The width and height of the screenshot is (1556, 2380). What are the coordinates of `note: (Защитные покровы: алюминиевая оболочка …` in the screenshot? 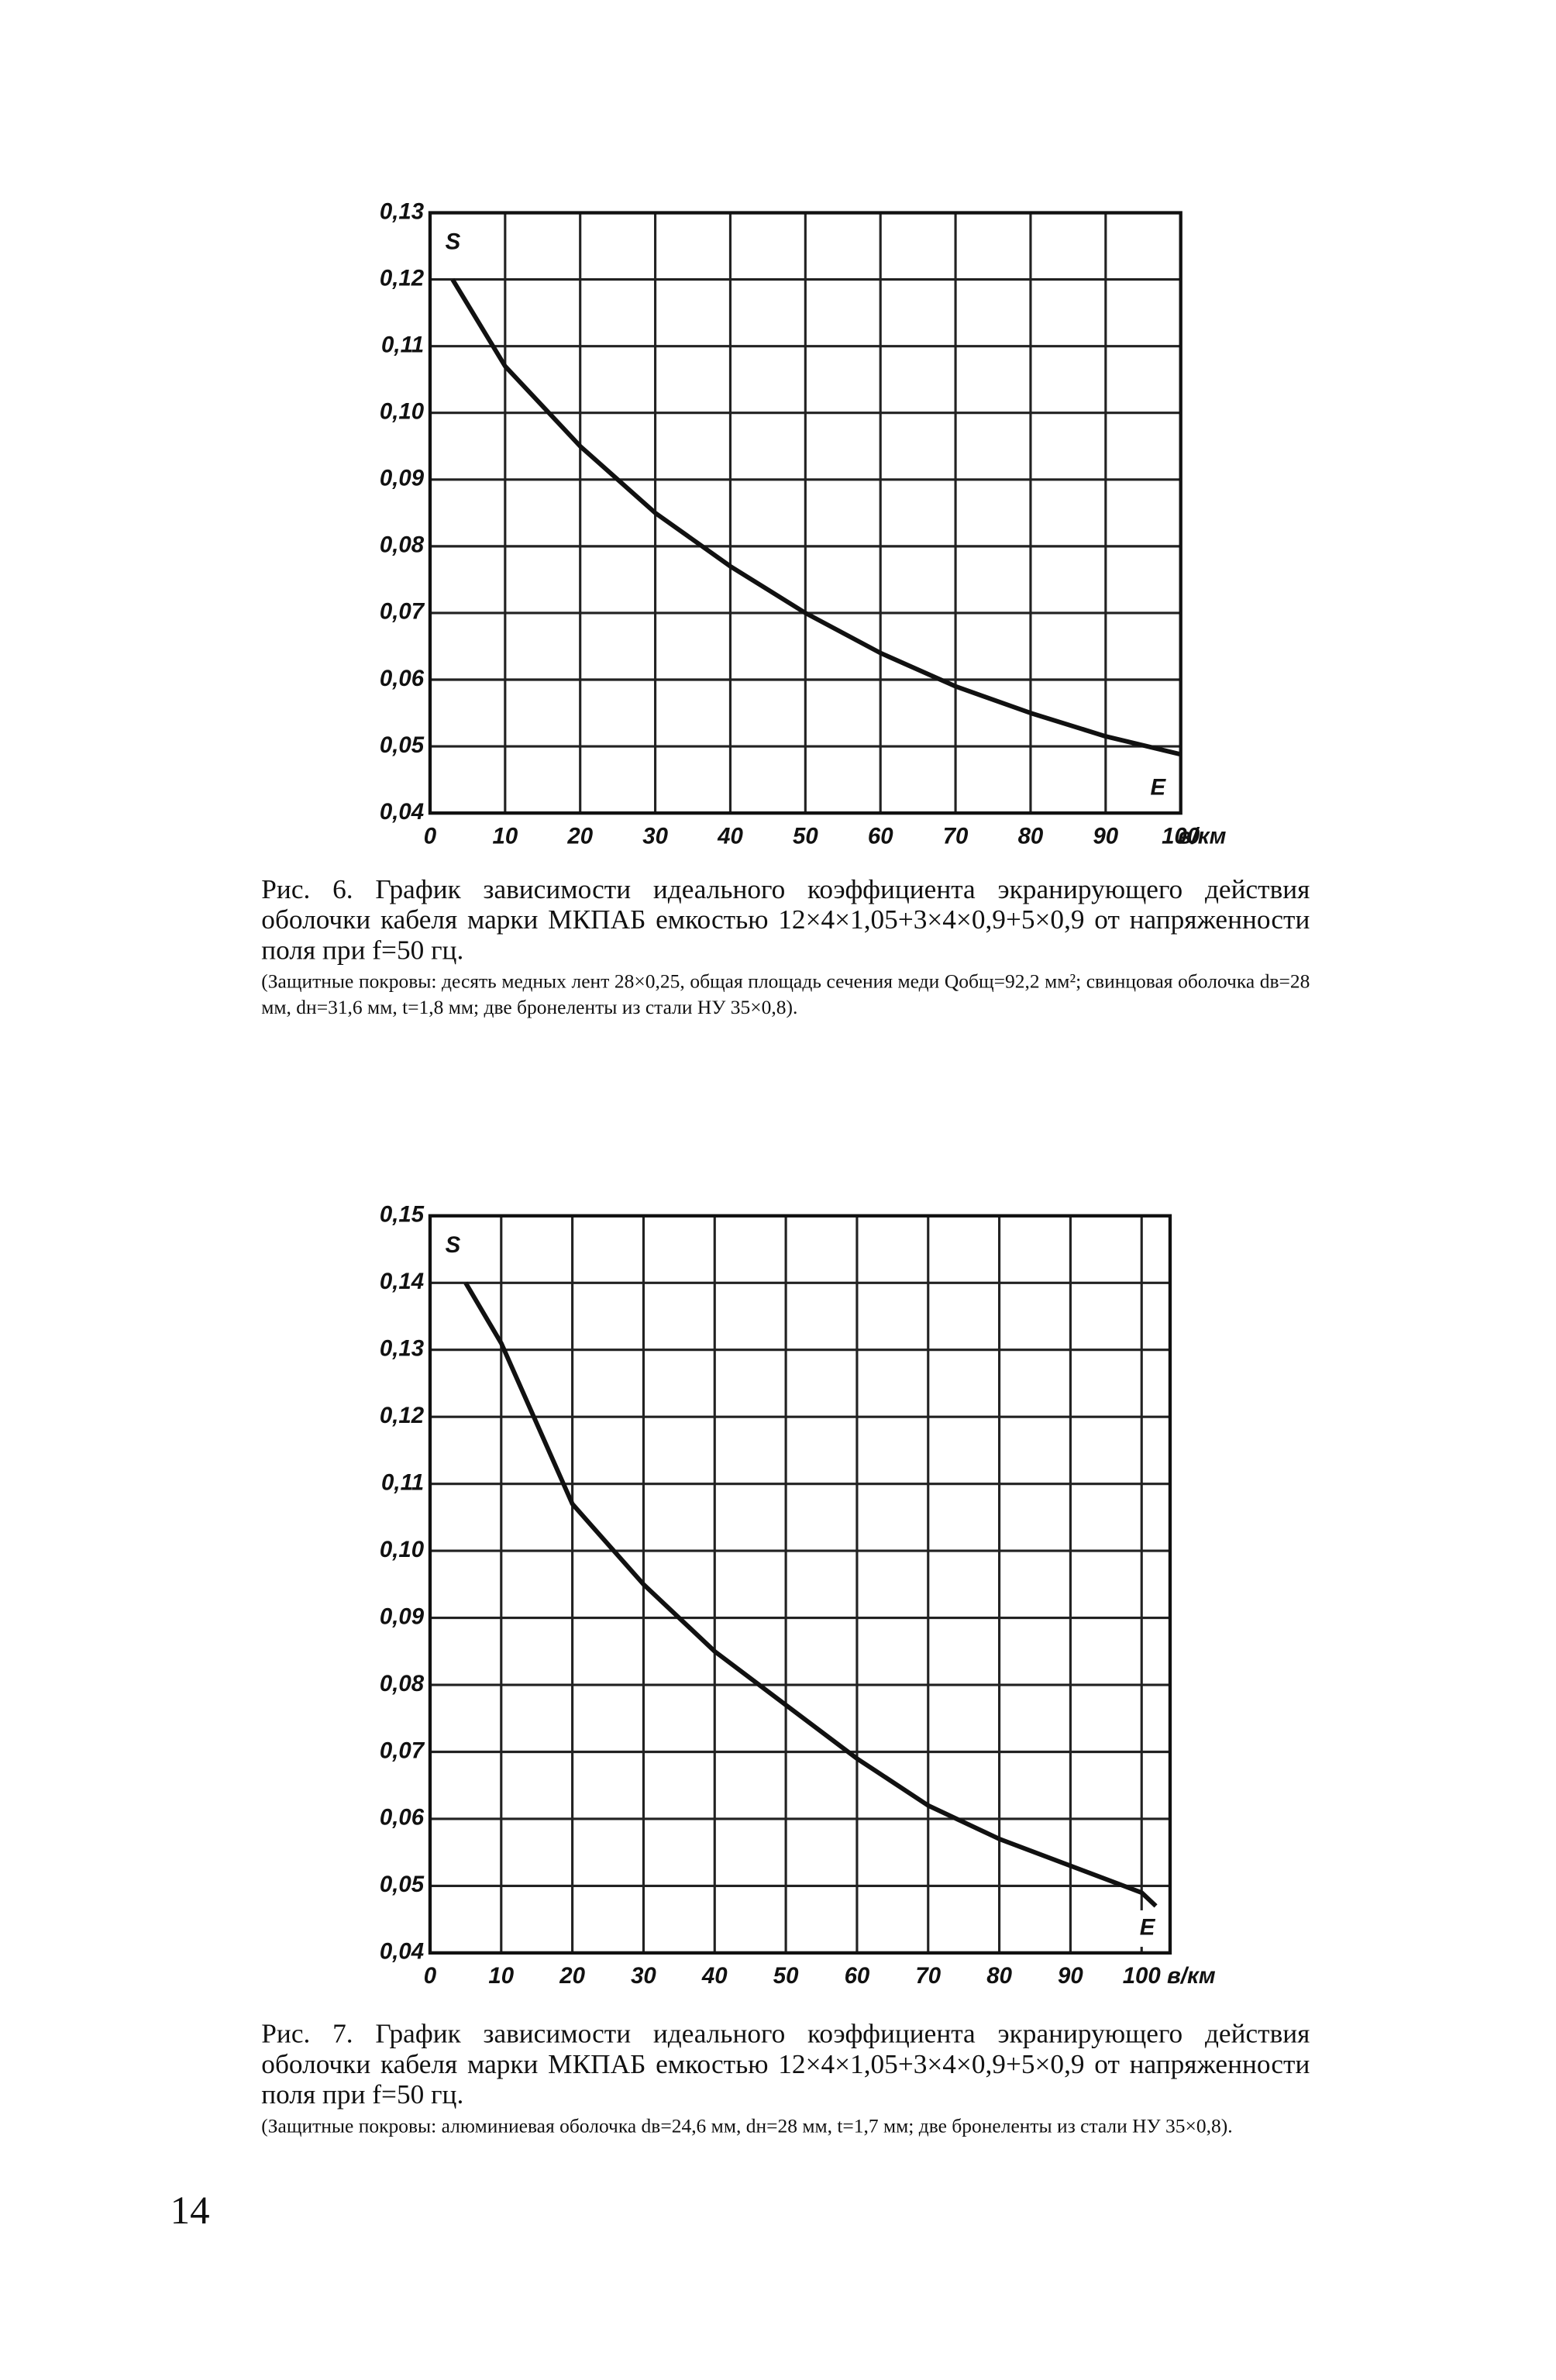 It's located at (747, 2125).